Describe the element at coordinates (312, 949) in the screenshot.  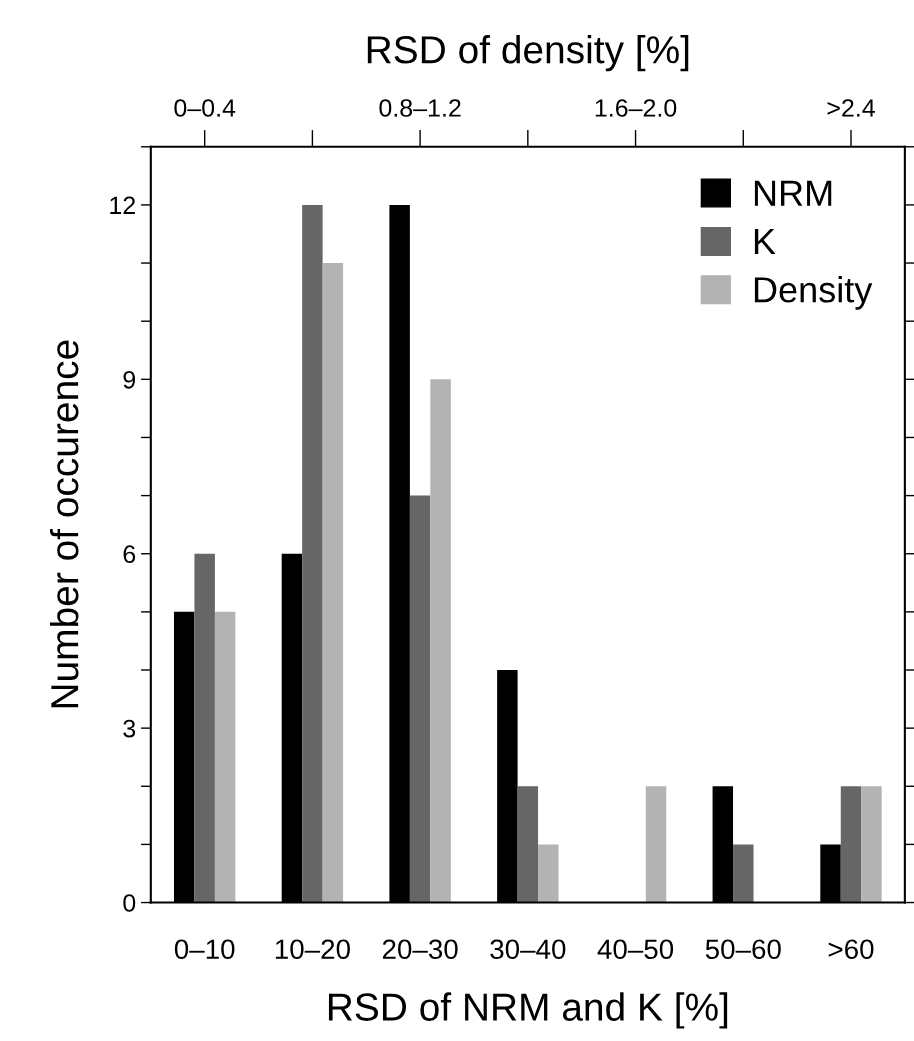
I see `x-tick-label: 10–20` at that location.